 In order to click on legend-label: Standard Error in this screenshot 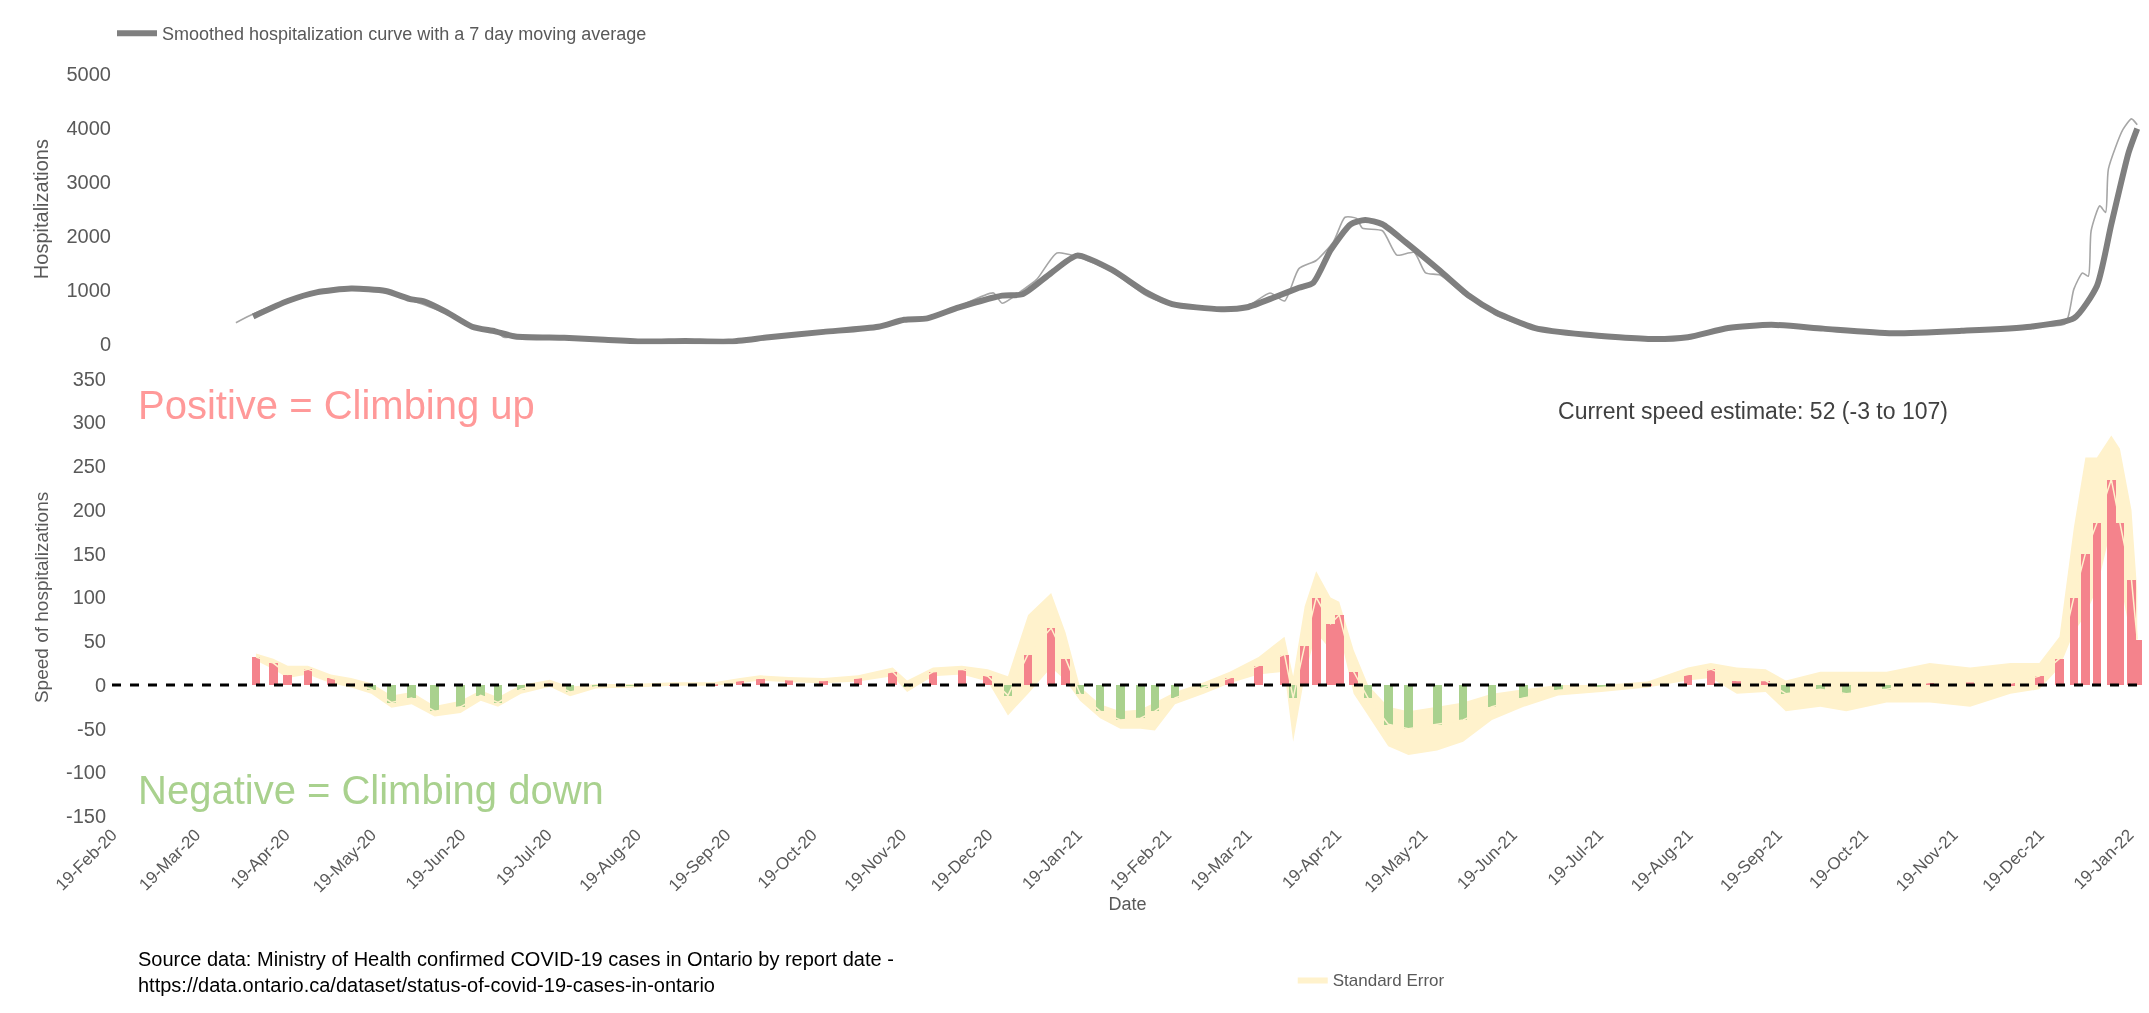, I will do `click(1388, 981)`.